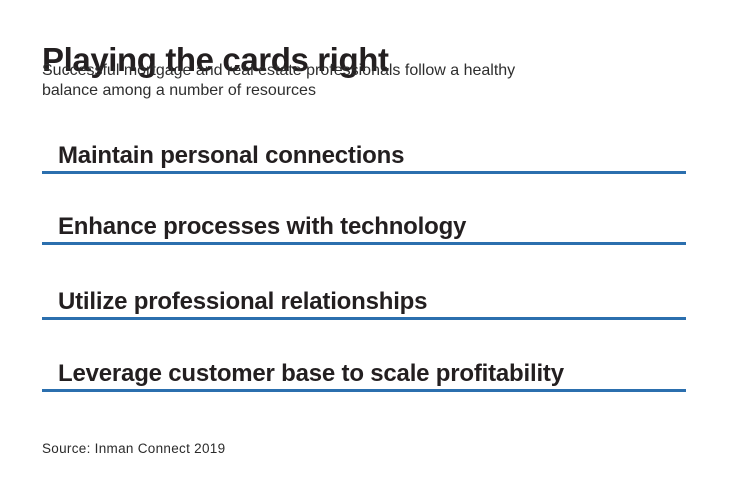 This screenshot has height=482, width=740. I want to click on list-item: Utilize professional relationships, so click(364, 303).